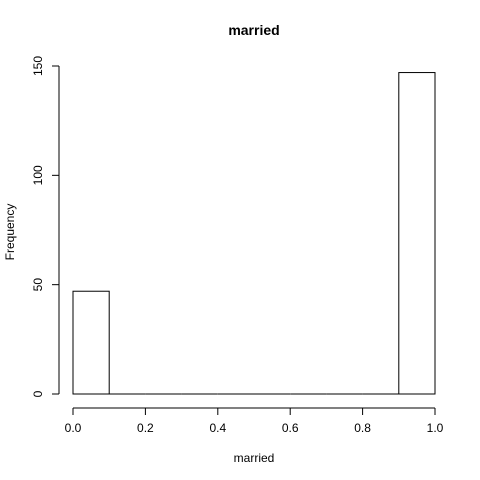 The height and width of the screenshot is (480, 480). What do you see at coordinates (362, 428) in the screenshot?
I see `x-tick-label-4: 0.8` at bounding box center [362, 428].